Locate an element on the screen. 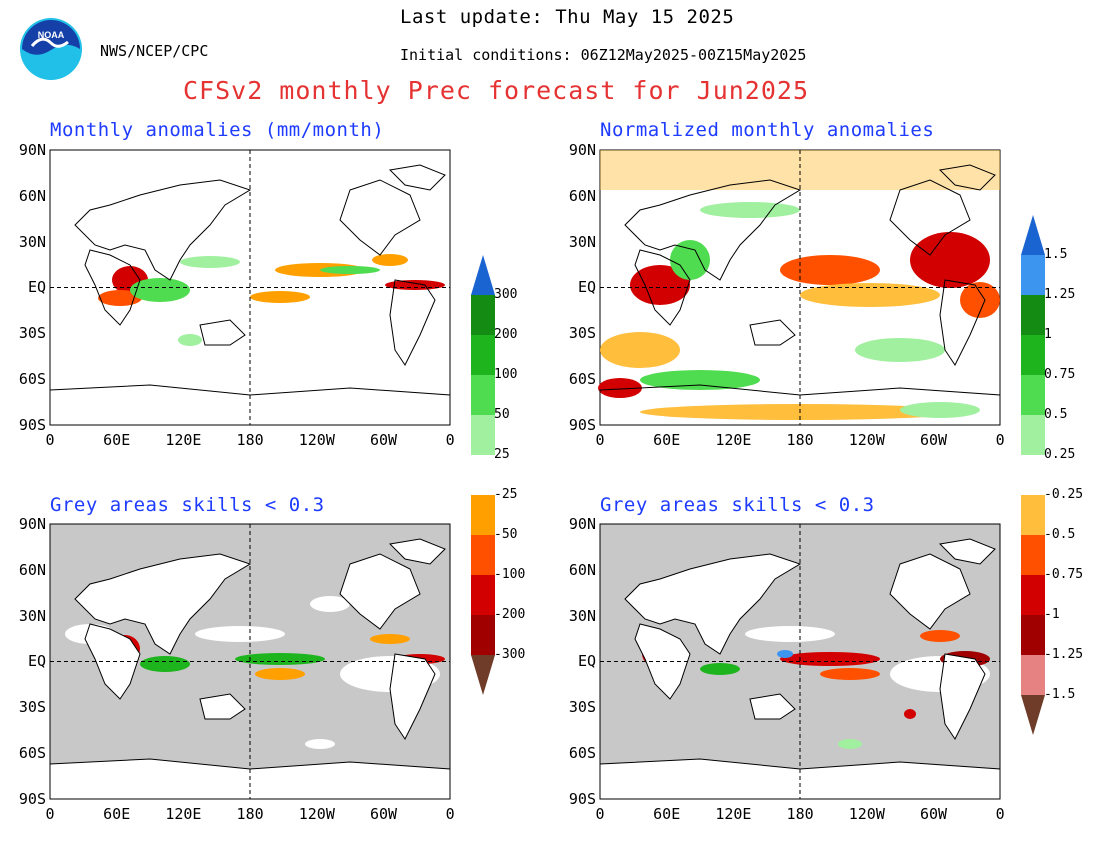 The height and width of the screenshot is (850, 1100). lat-label-3-1: 60N is located at coordinates (582, 569).